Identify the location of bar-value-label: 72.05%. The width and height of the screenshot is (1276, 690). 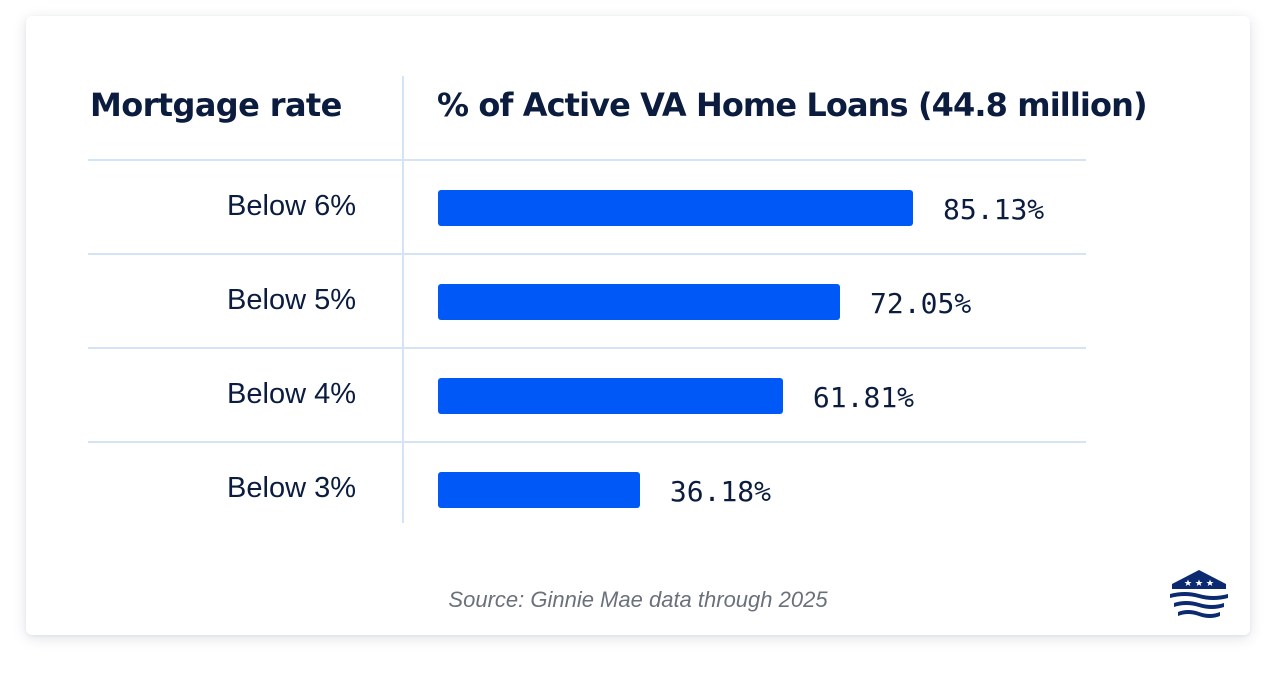
(921, 303).